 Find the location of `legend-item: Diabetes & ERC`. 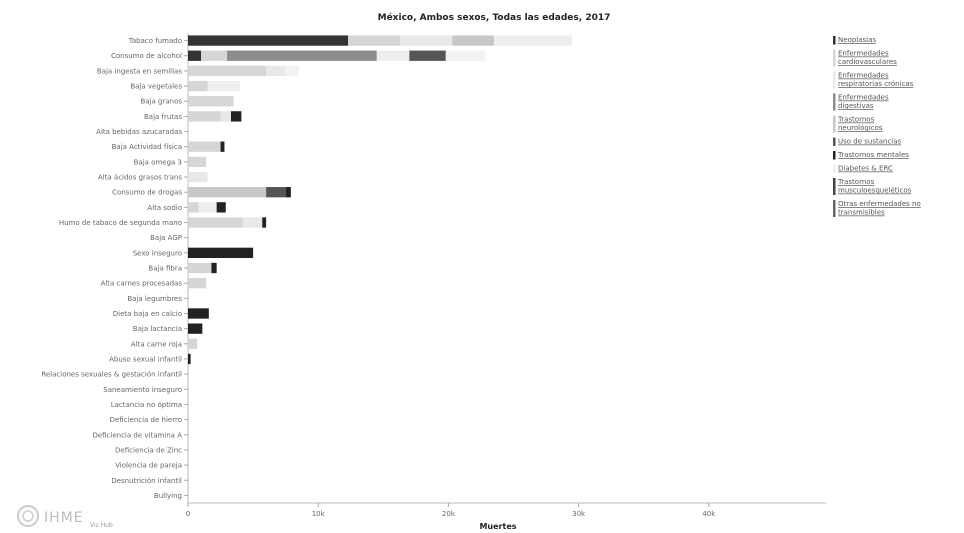

legend-item: Diabetes & ERC is located at coordinates (865, 169).